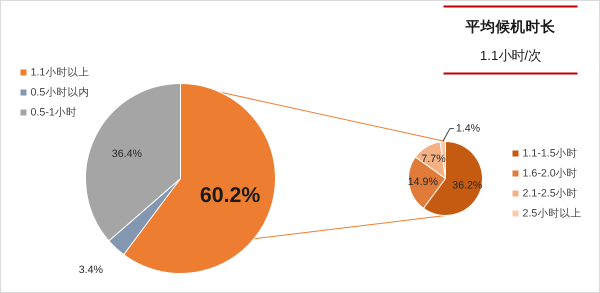  What do you see at coordinates (468, 128) in the screenshot?
I see `data-label: 1.4%` at bounding box center [468, 128].